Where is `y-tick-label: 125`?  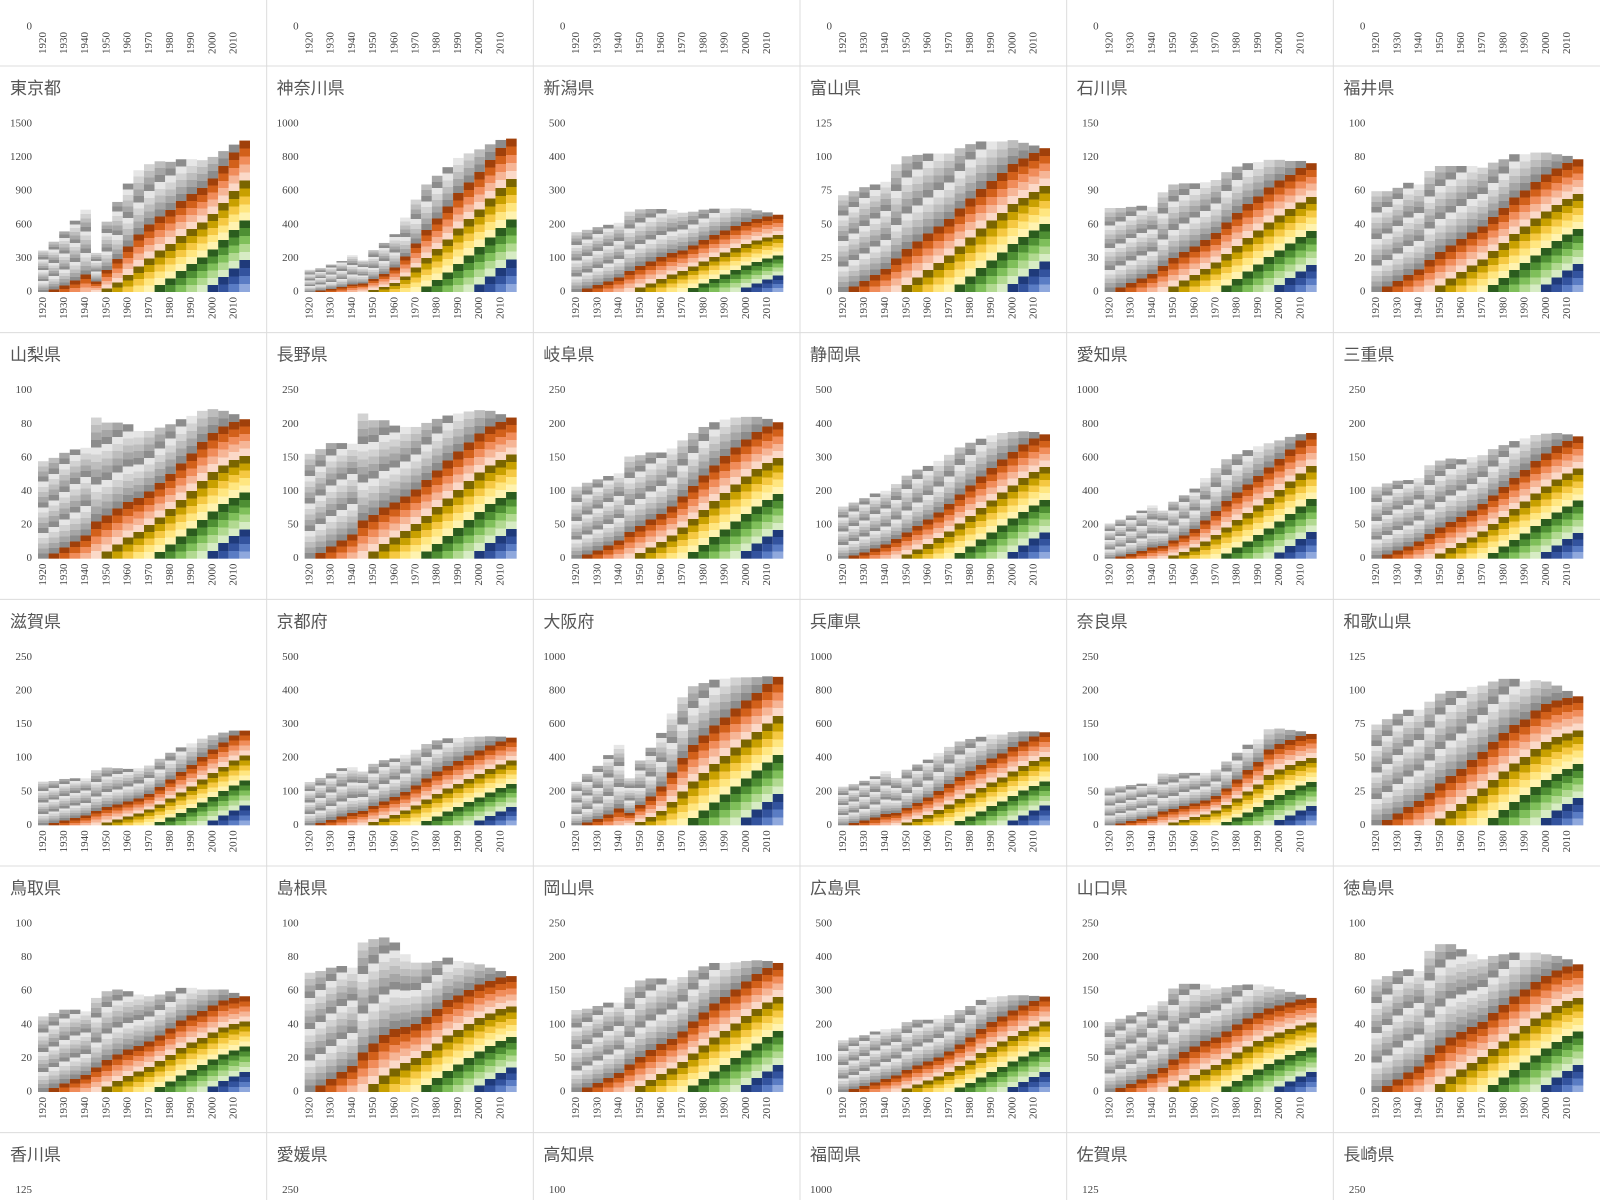 y-tick-label: 125 is located at coordinates (1090, 1190).